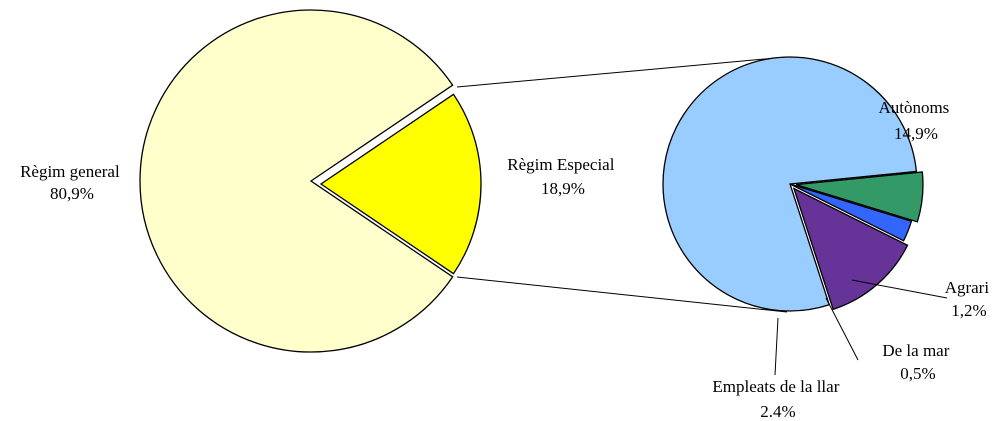 The image size is (1001, 421). What do you see at coordinates (562, 176) in the screenshot?
I see `slice-label-regim-especial: Règim Especial 18,9%` at bounding box center [562, 176].